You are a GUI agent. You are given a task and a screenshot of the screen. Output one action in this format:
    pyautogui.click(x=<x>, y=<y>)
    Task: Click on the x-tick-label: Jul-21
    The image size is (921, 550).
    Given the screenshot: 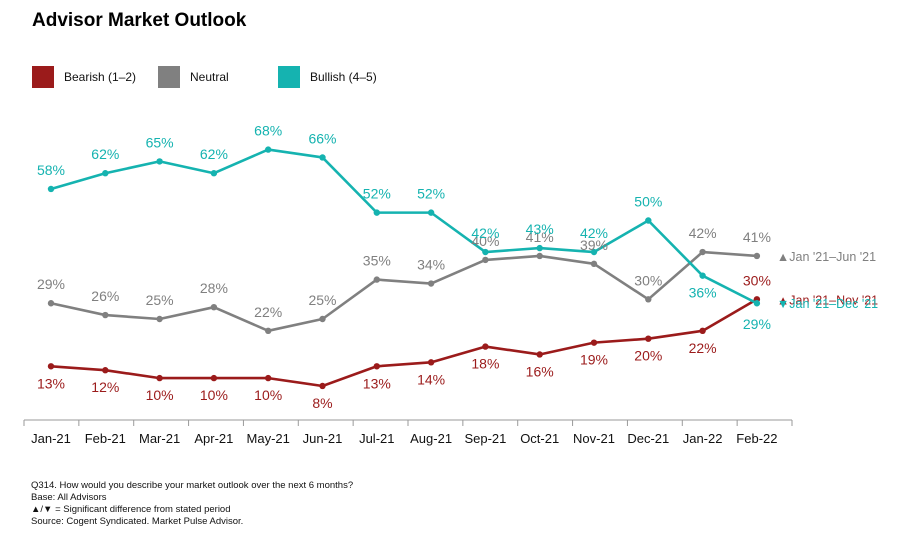 What is the action you would take?
    pyautogui.click(x=376, y=438)
    